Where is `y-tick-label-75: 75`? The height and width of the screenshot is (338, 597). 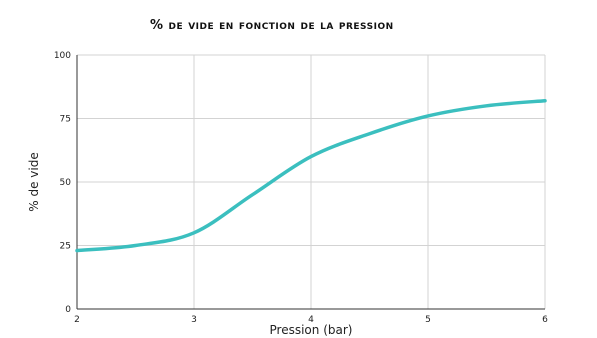 y-tick-label-75: 75 is located at coordinates (65, 120).